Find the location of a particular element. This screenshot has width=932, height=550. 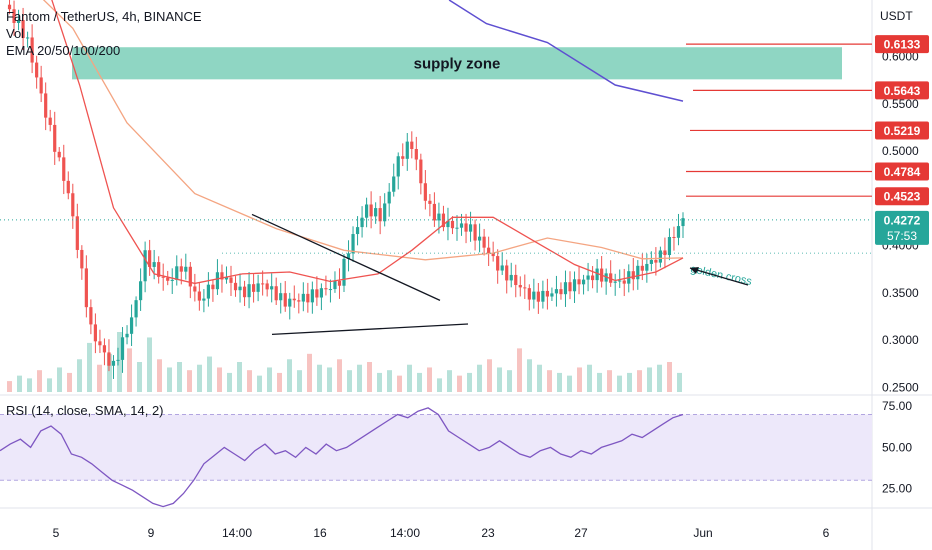

price-level-value: 0.5643 is located at coordinates (902, 91).